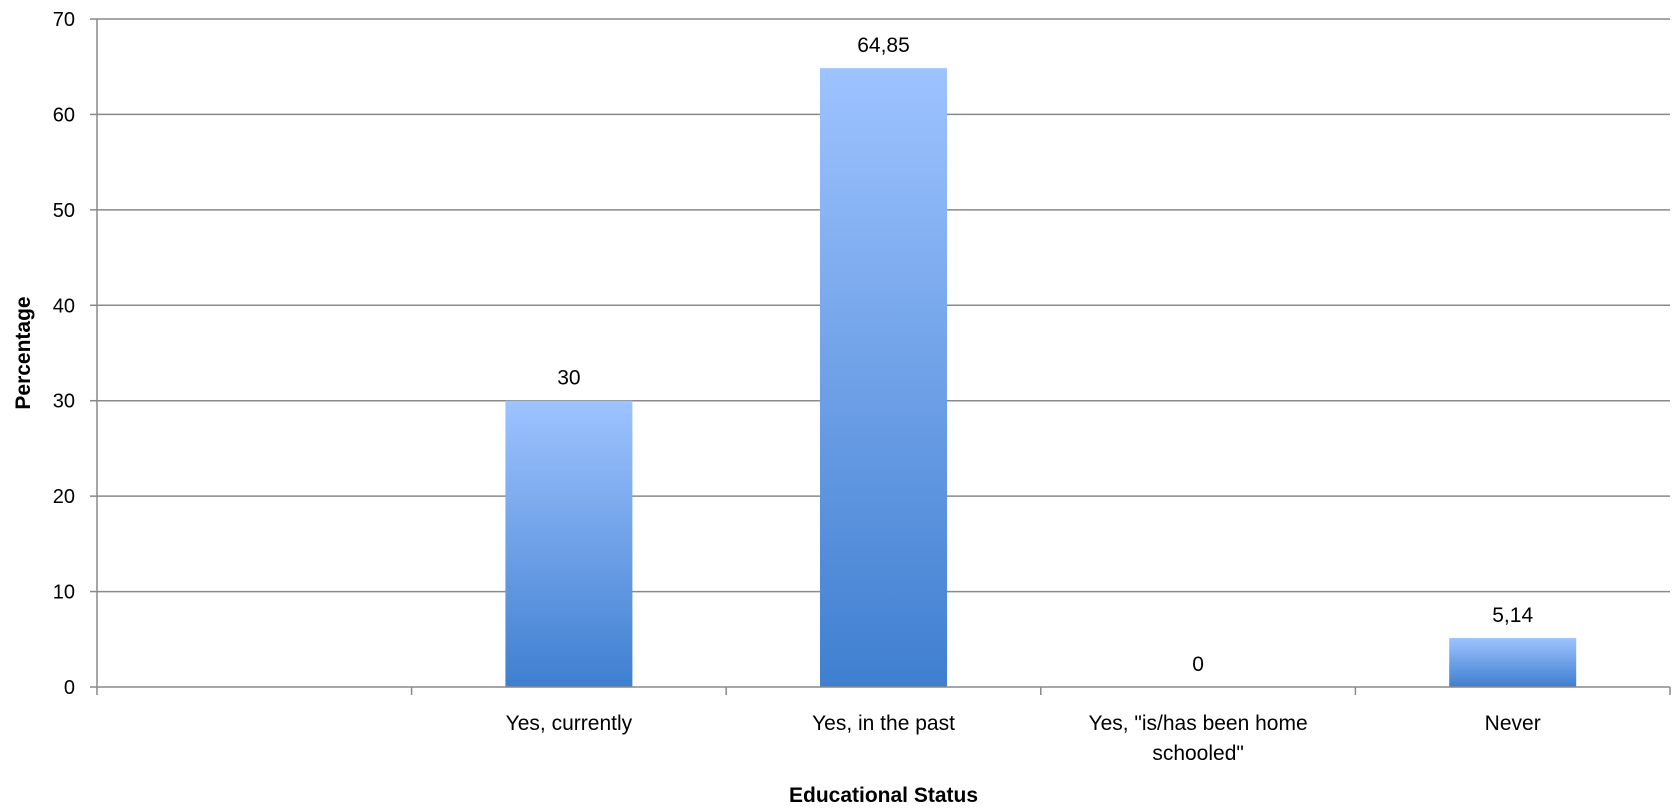 Image resolution: width=1675 pixels, height=808 pixels. Describe the element at coordinates (64, 20) in the screenshot. I see `y-tick-label: 70` at that location.